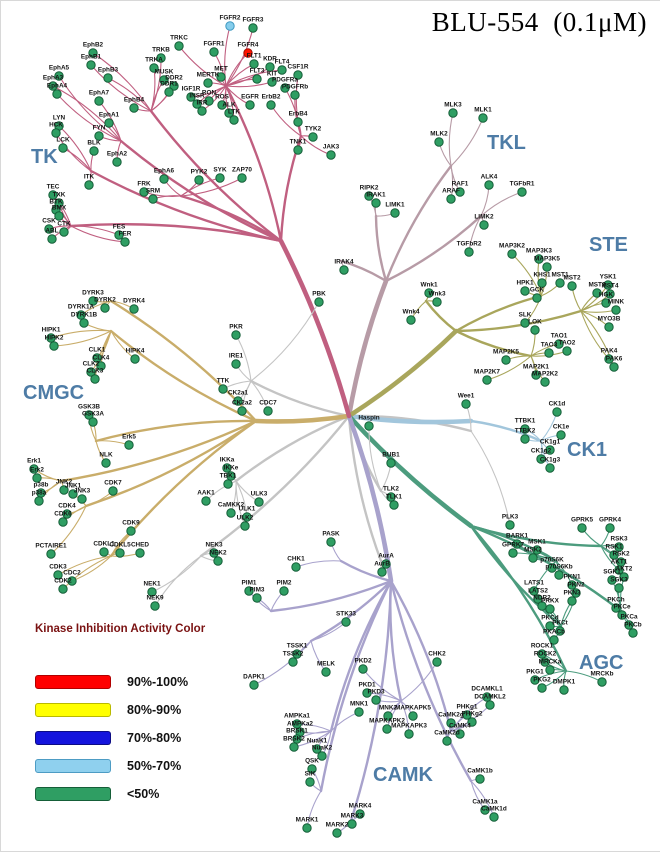 Image resolution: width=660 pixels, height=852 pixels. I want to click on kinase-dot-EphA6, so click(164, 179).